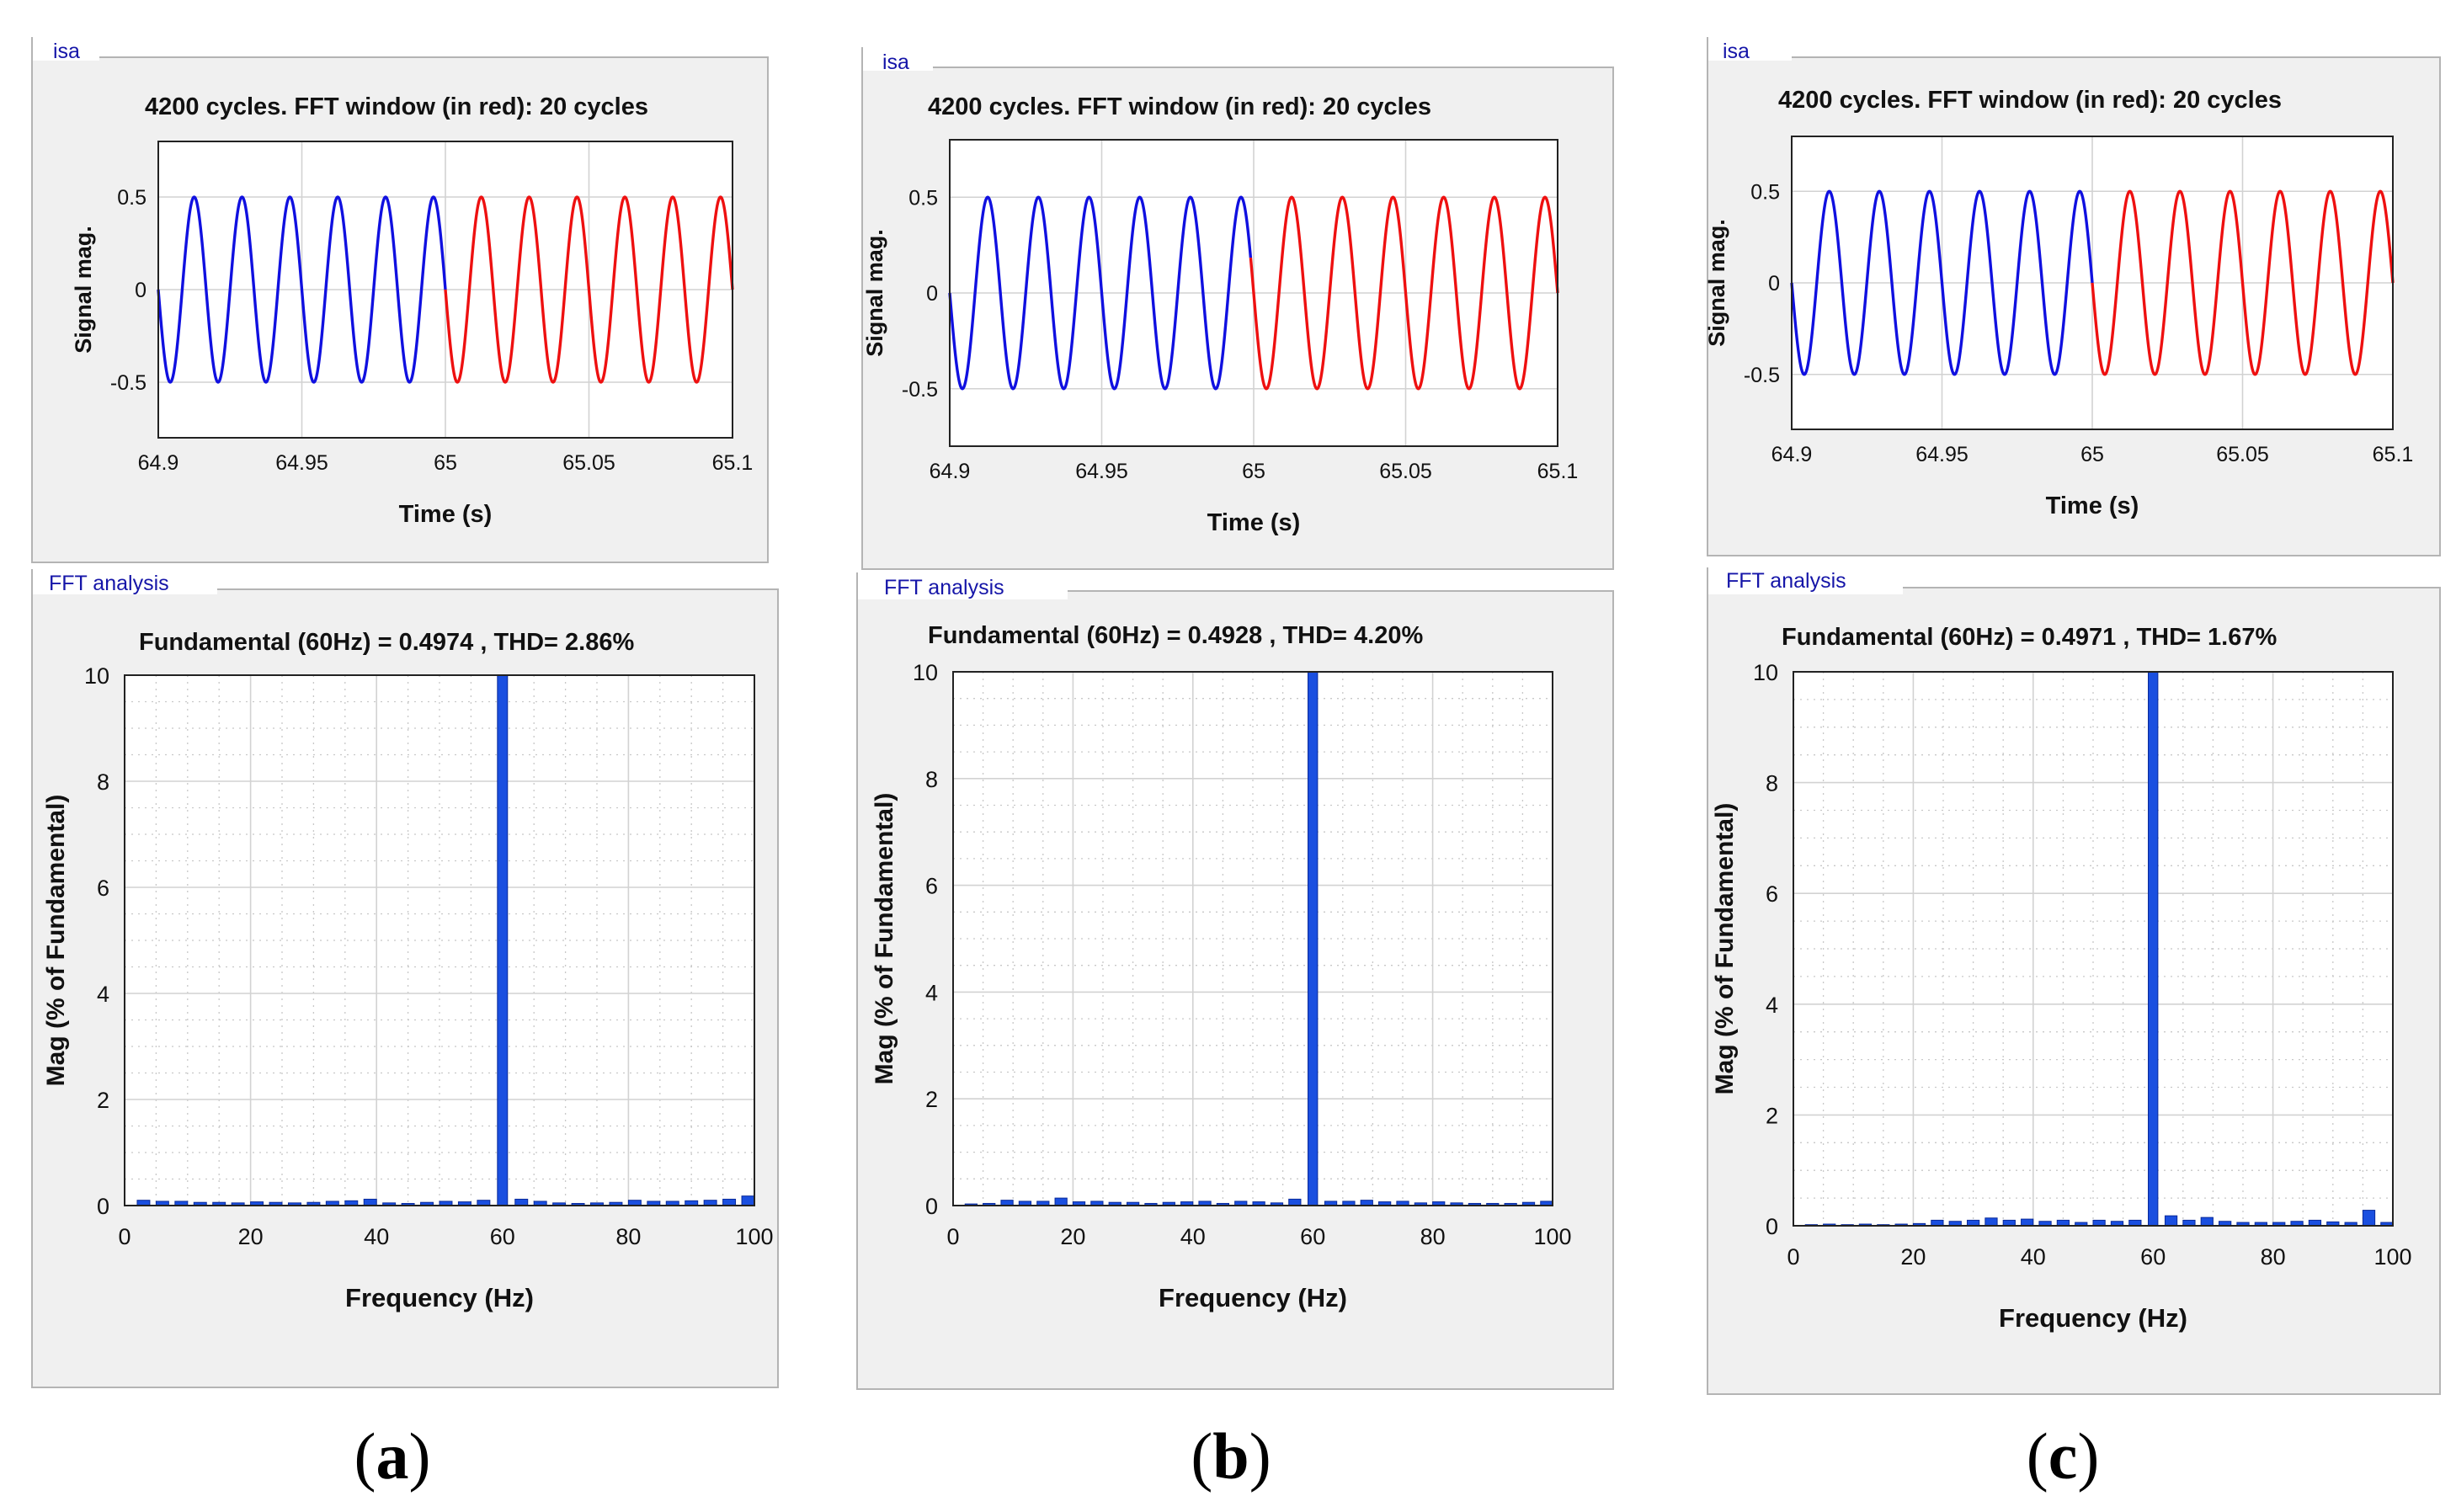 Image resolution: width=2456 pixels, height=1512 pixels. What do you see at coordinates (386, 643) in the screenshot?
I see `fft-title: Fundamental (60Hz) = 0.4974 , THD= 2.86%` at bounding box center [386, 643].